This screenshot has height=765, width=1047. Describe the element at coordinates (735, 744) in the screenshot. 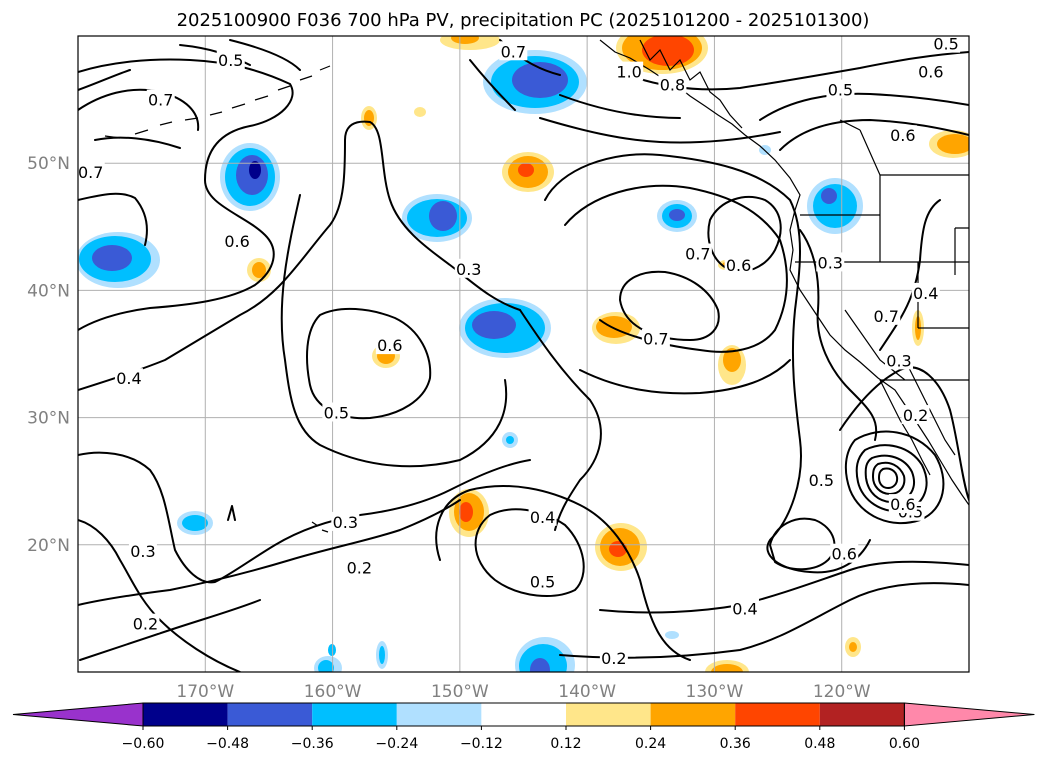

I see `colorbar-tick-label: 0.36` at that location.